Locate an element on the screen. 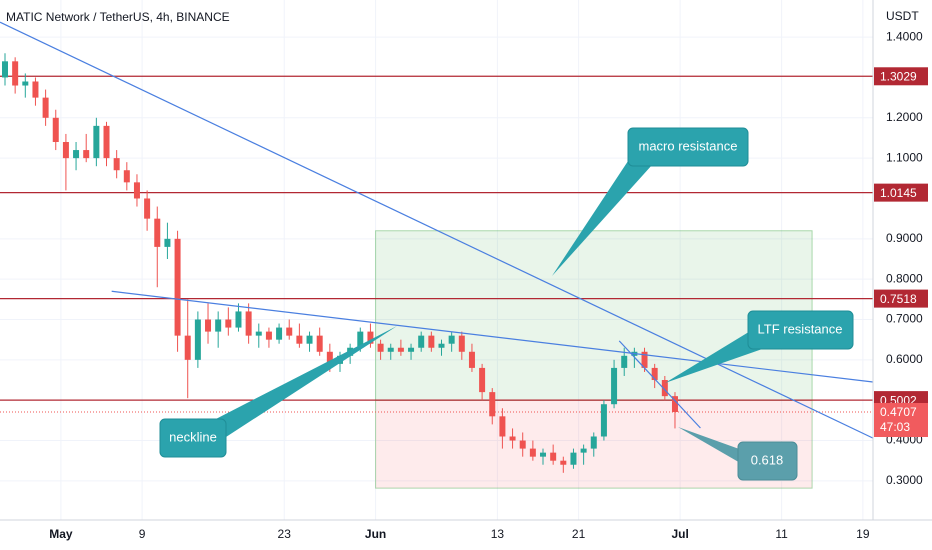 This screenshot has height=550, width=932. callout-text: LTF resistance is located at coordinates (799, 328).